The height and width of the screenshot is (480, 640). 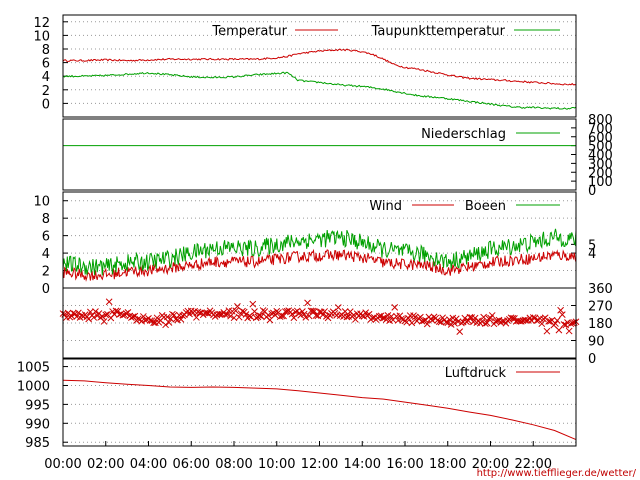 What do you see at coordinates (37, 424) in the screenshot?
I see `pressure-y-tick-label: 990` at bounding box center [37, 424].